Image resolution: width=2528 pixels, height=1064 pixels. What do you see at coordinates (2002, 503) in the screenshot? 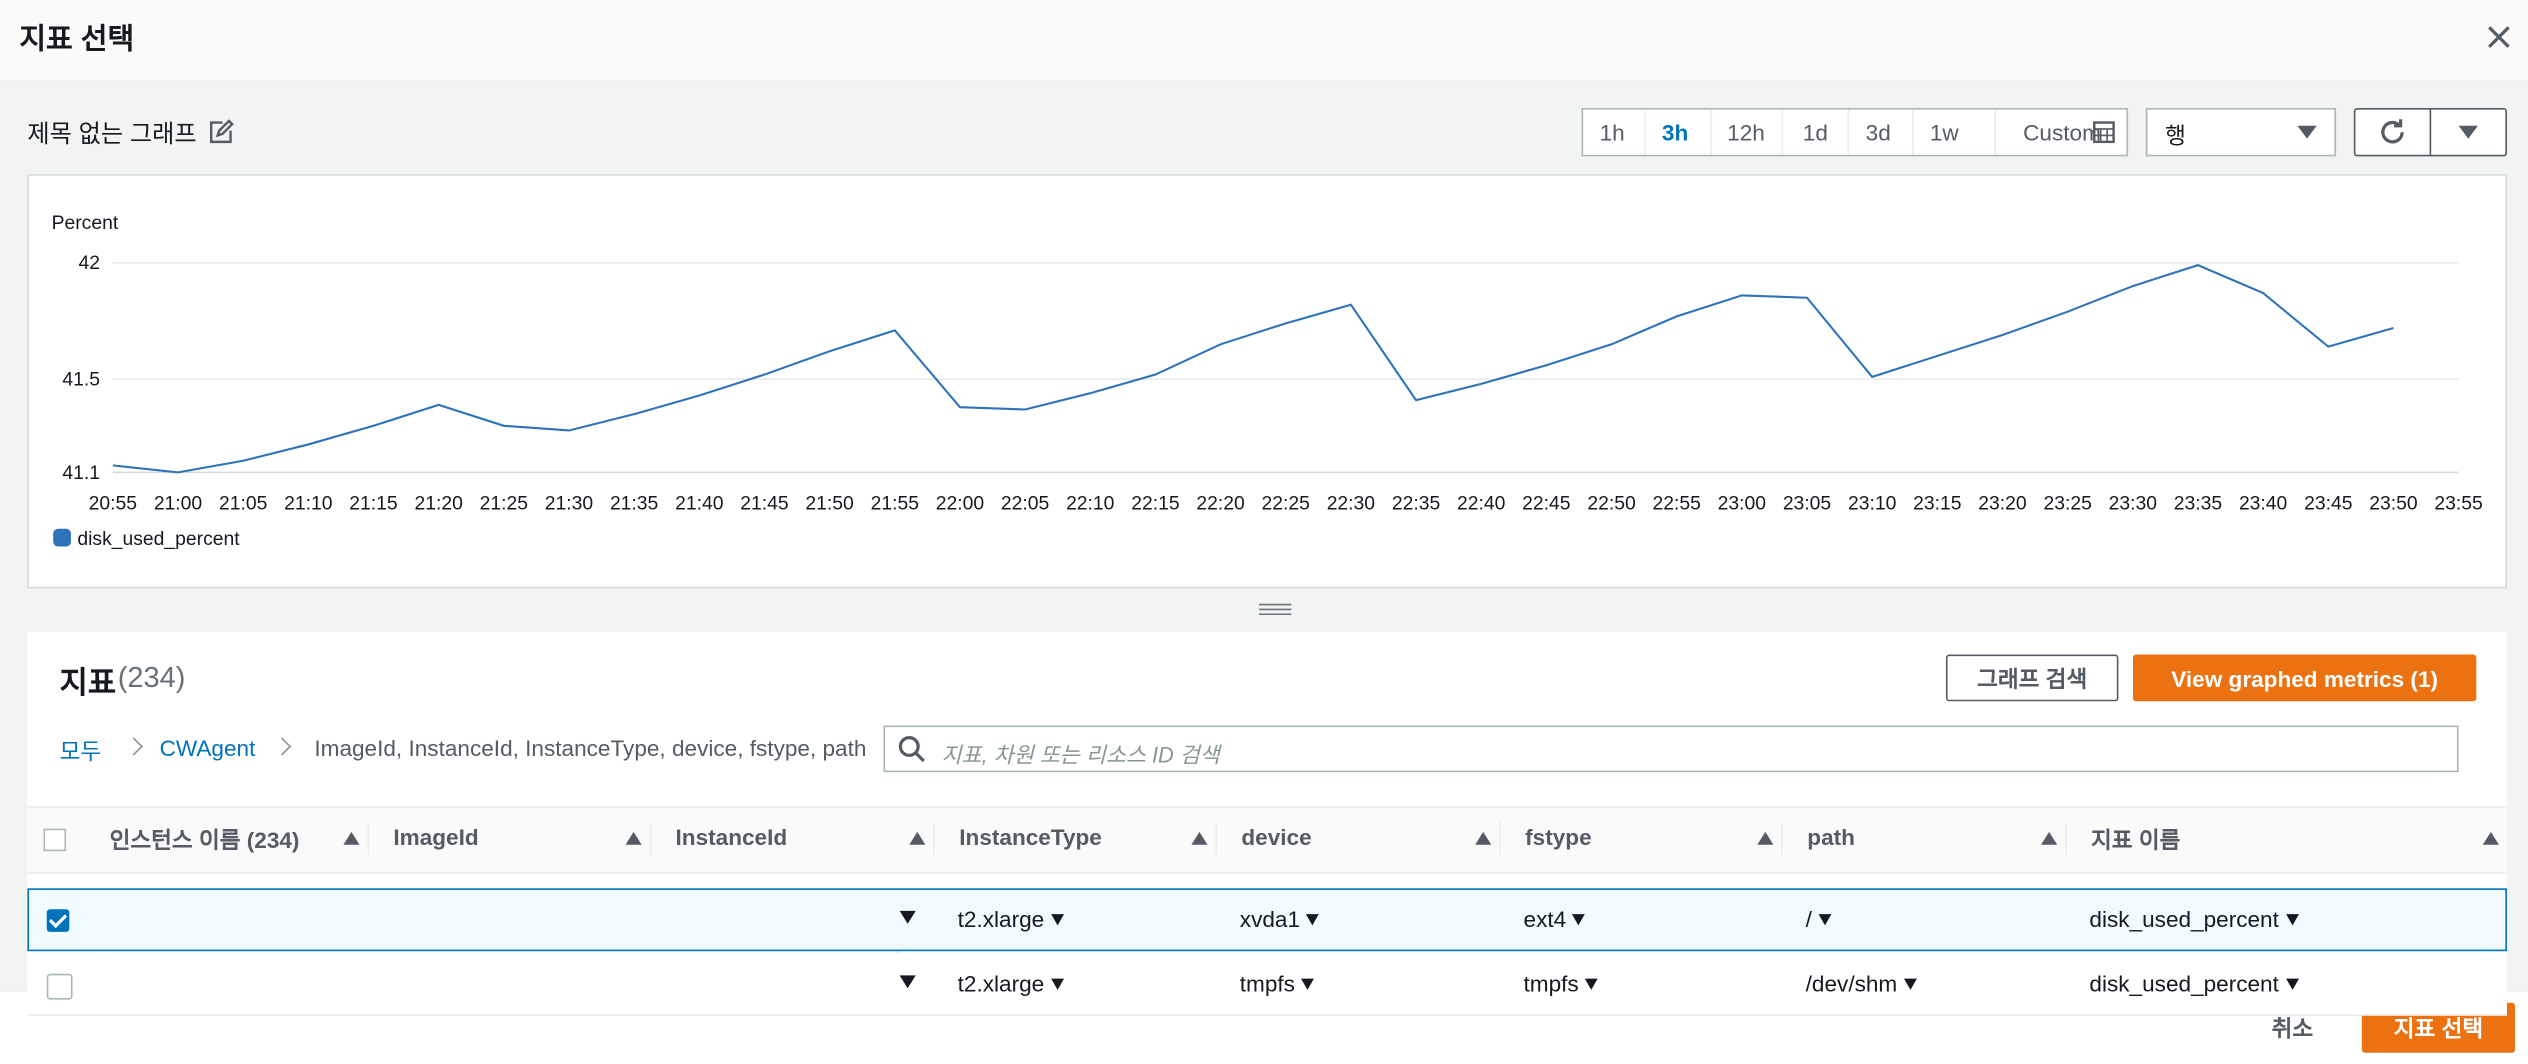
I see `x-tick-label: 23:20` at bounding box center [2002, 503].